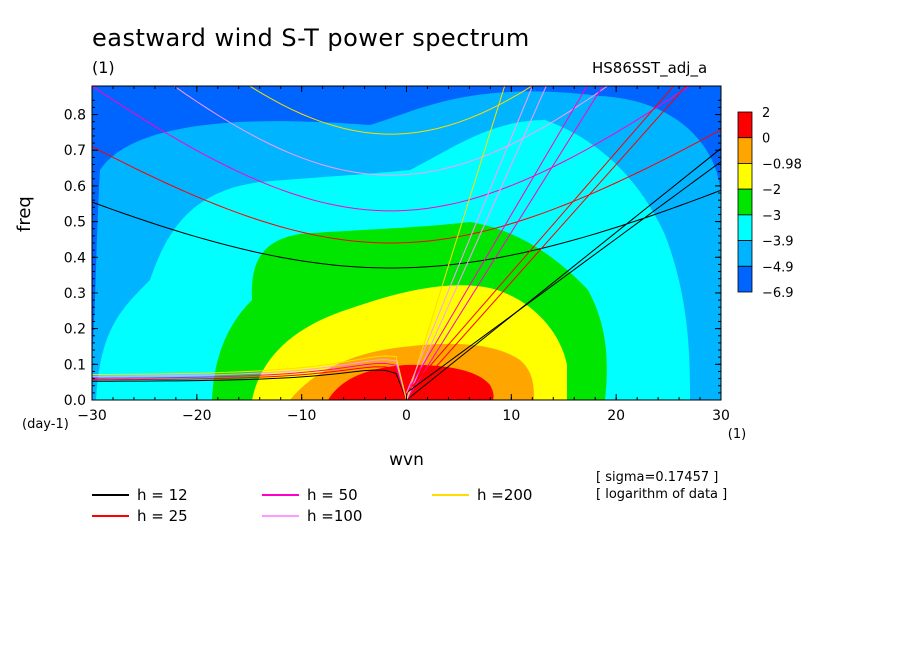 This screenshot has width=904, height=654. I want to click on x-tick-label: 10, so click(511, 416).